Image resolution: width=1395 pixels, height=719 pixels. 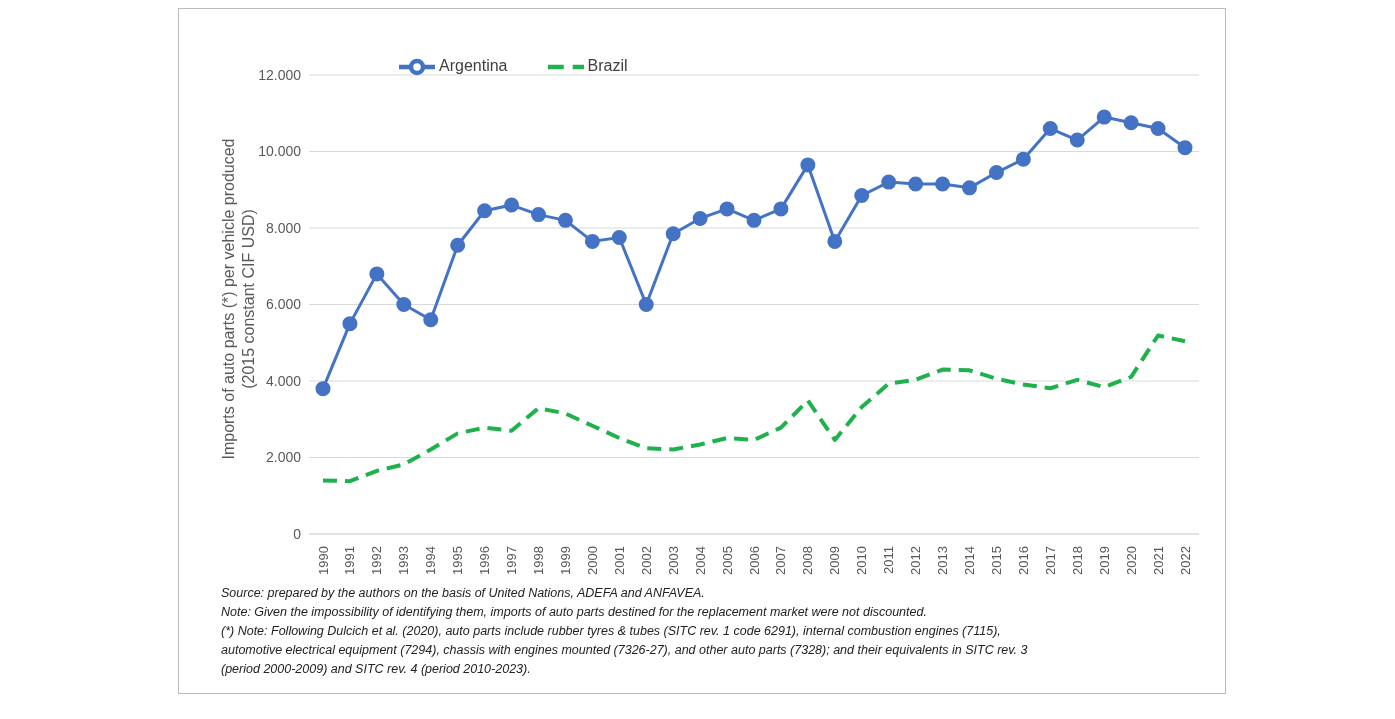 What do you see at coordinates (473, 66) in the screenshot?
I see `legend-label: Argentina` at bounding box center [473, 66].